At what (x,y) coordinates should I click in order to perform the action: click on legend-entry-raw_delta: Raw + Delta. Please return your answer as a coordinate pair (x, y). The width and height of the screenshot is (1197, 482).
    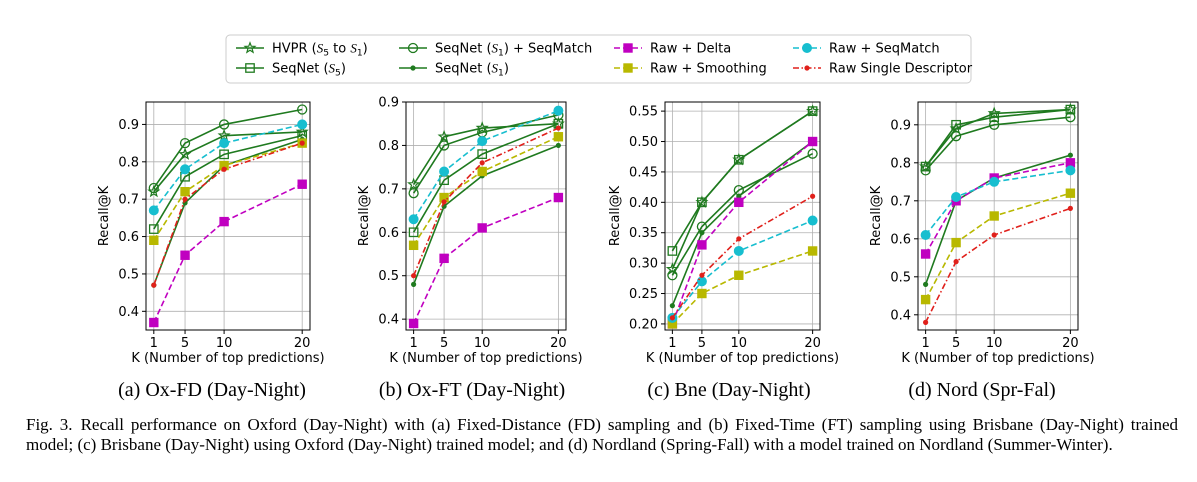
    Looking at the image, I should click on (672, 49).